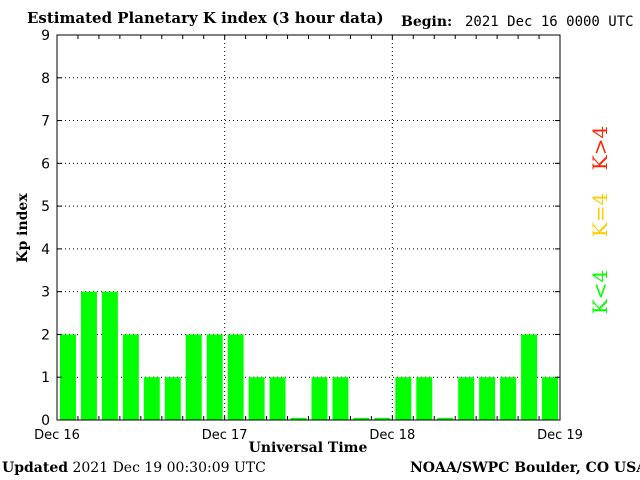 This screenshot has width=640, height=480. I want to click on credit-text: NOAA/SWPC Boulder, CO USA, so click(525, 468).